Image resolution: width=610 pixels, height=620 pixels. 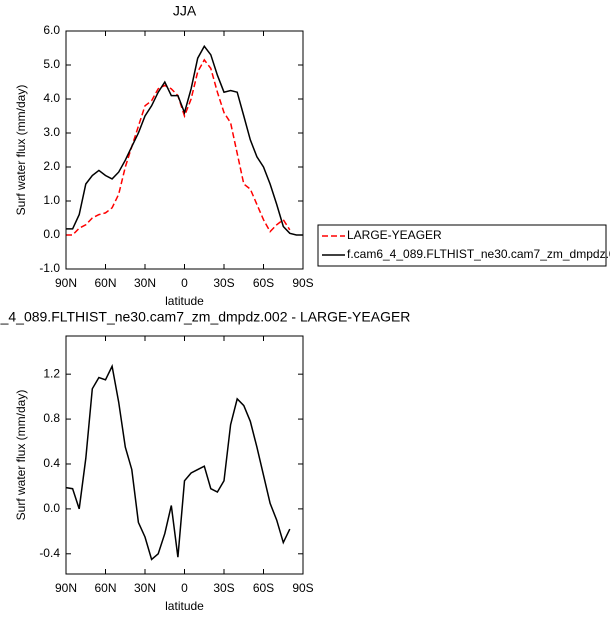 What do you see at coordinates (51, 98) in the screenshot?
I see `y-tick-label: 4.0` at bounding box center [51, 98].